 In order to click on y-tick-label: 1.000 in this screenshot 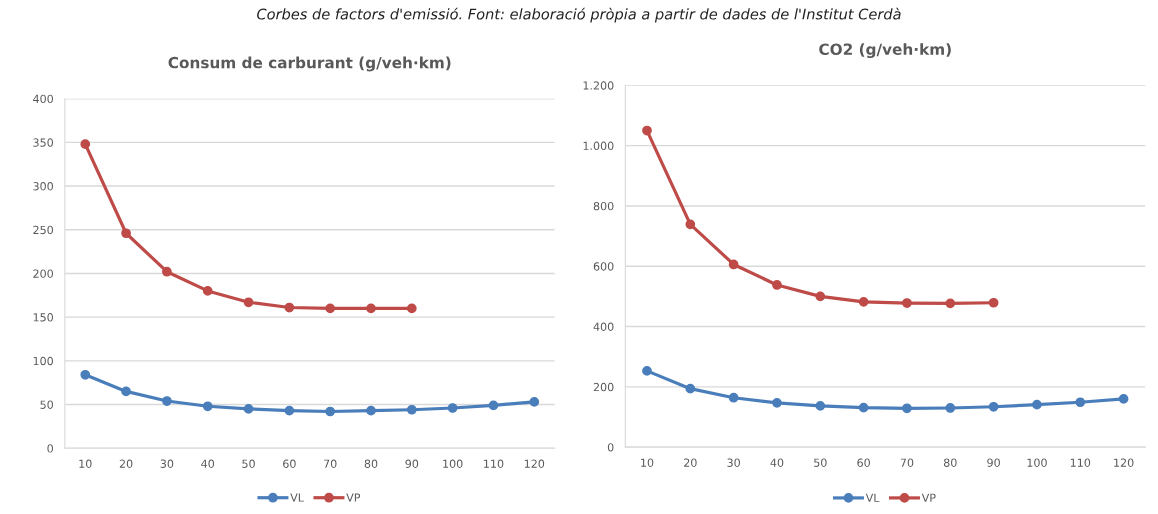, I will do `click(598, 146)`.